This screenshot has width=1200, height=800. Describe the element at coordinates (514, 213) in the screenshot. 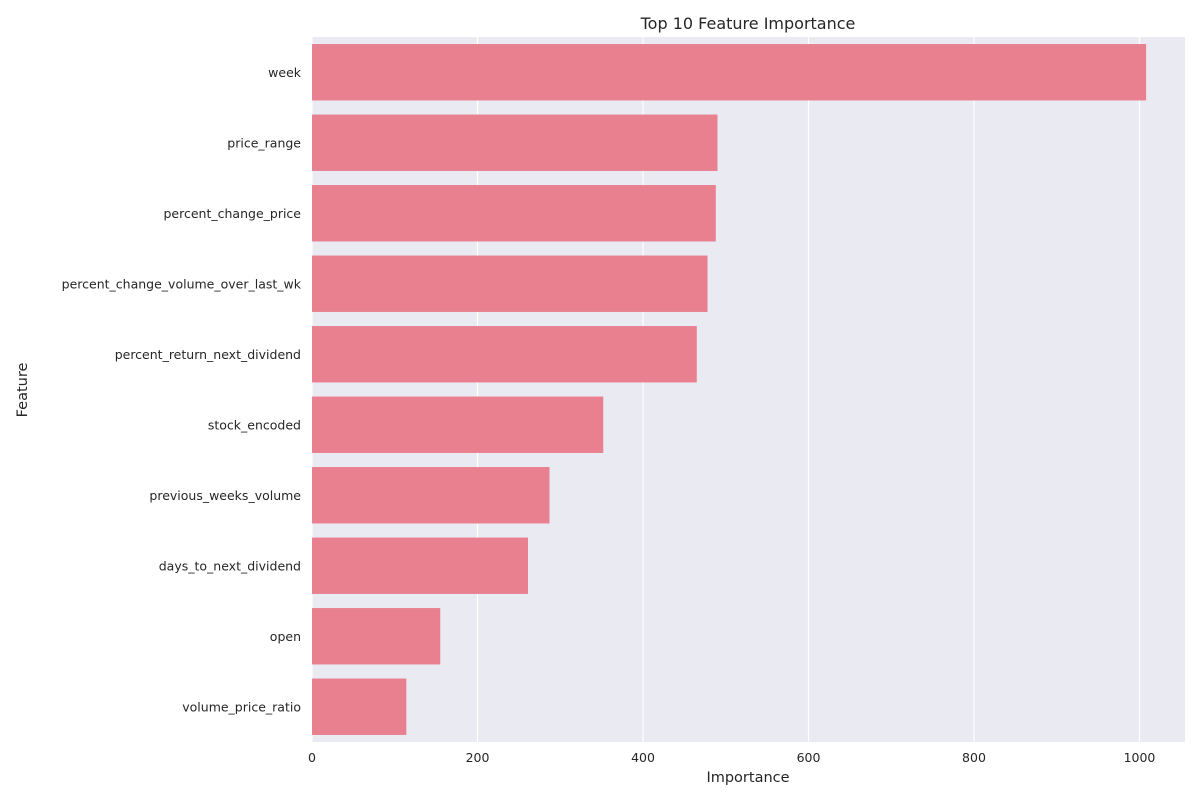

I see `bar-percent-change-price` at that location.